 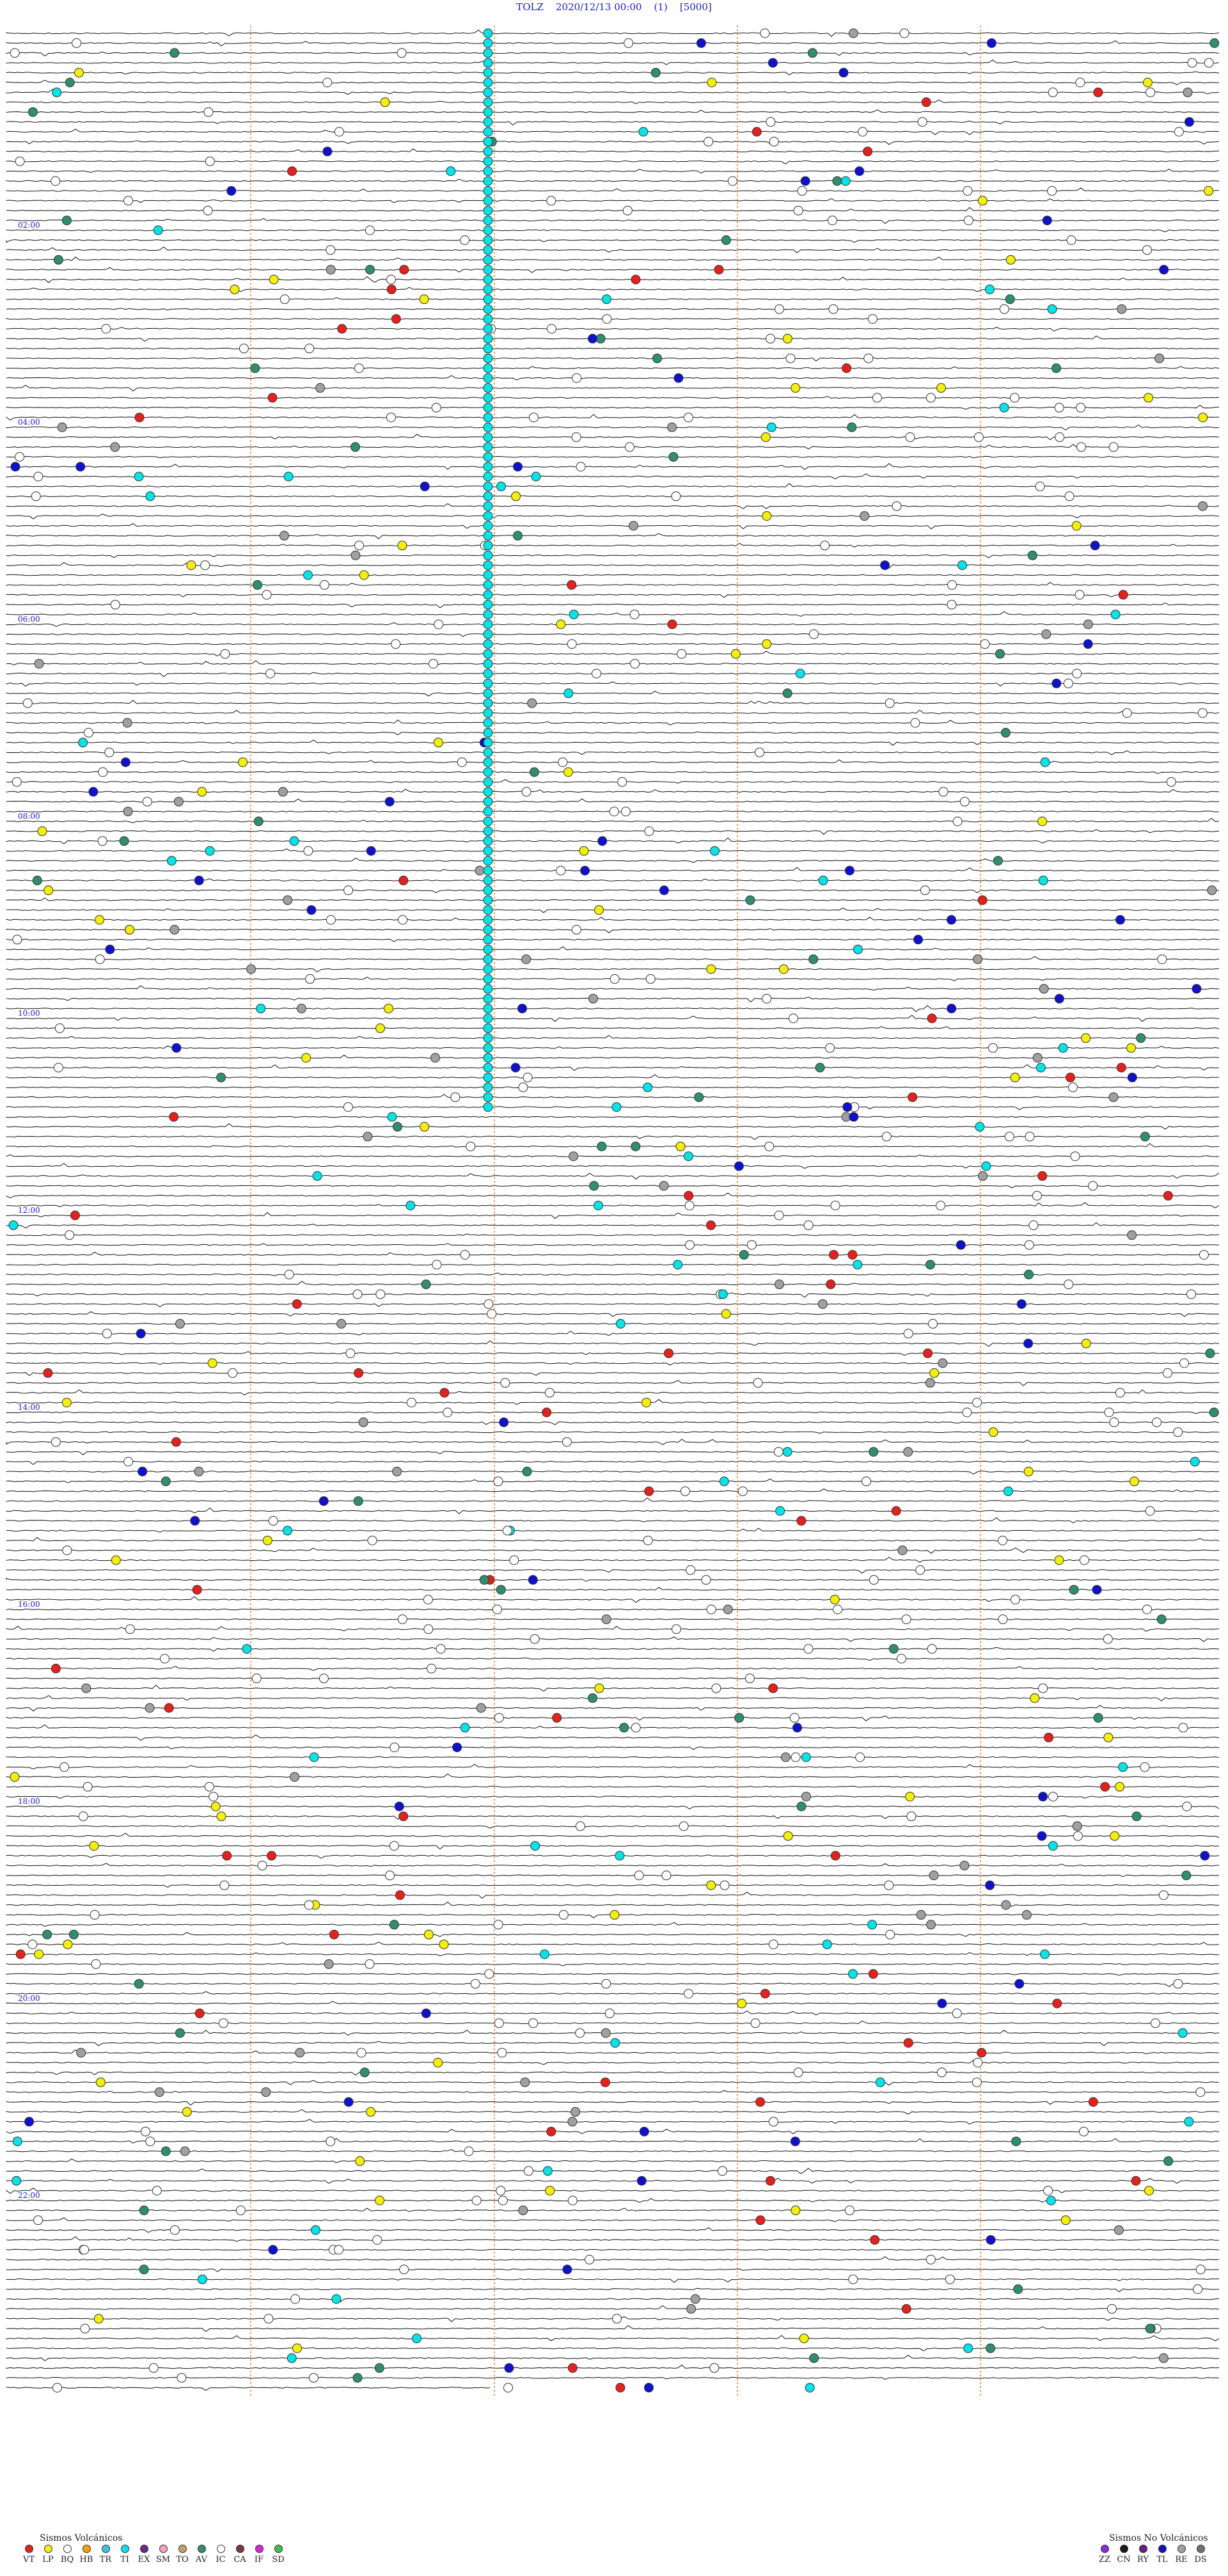 I want to click on legend-item: RE, so click(x=1181, y=2554).